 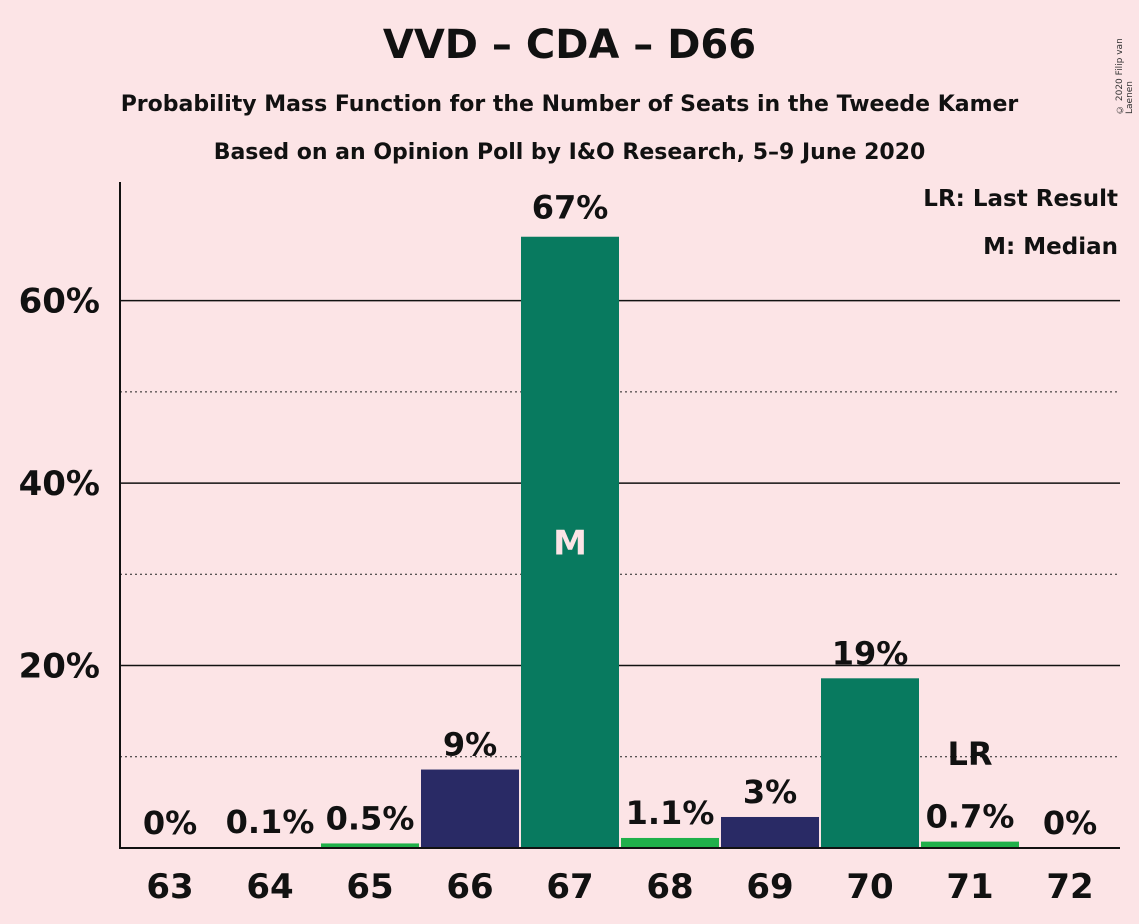 I want to click on chart-title: VVD – CDA – D66, so click(x=569, y=45).